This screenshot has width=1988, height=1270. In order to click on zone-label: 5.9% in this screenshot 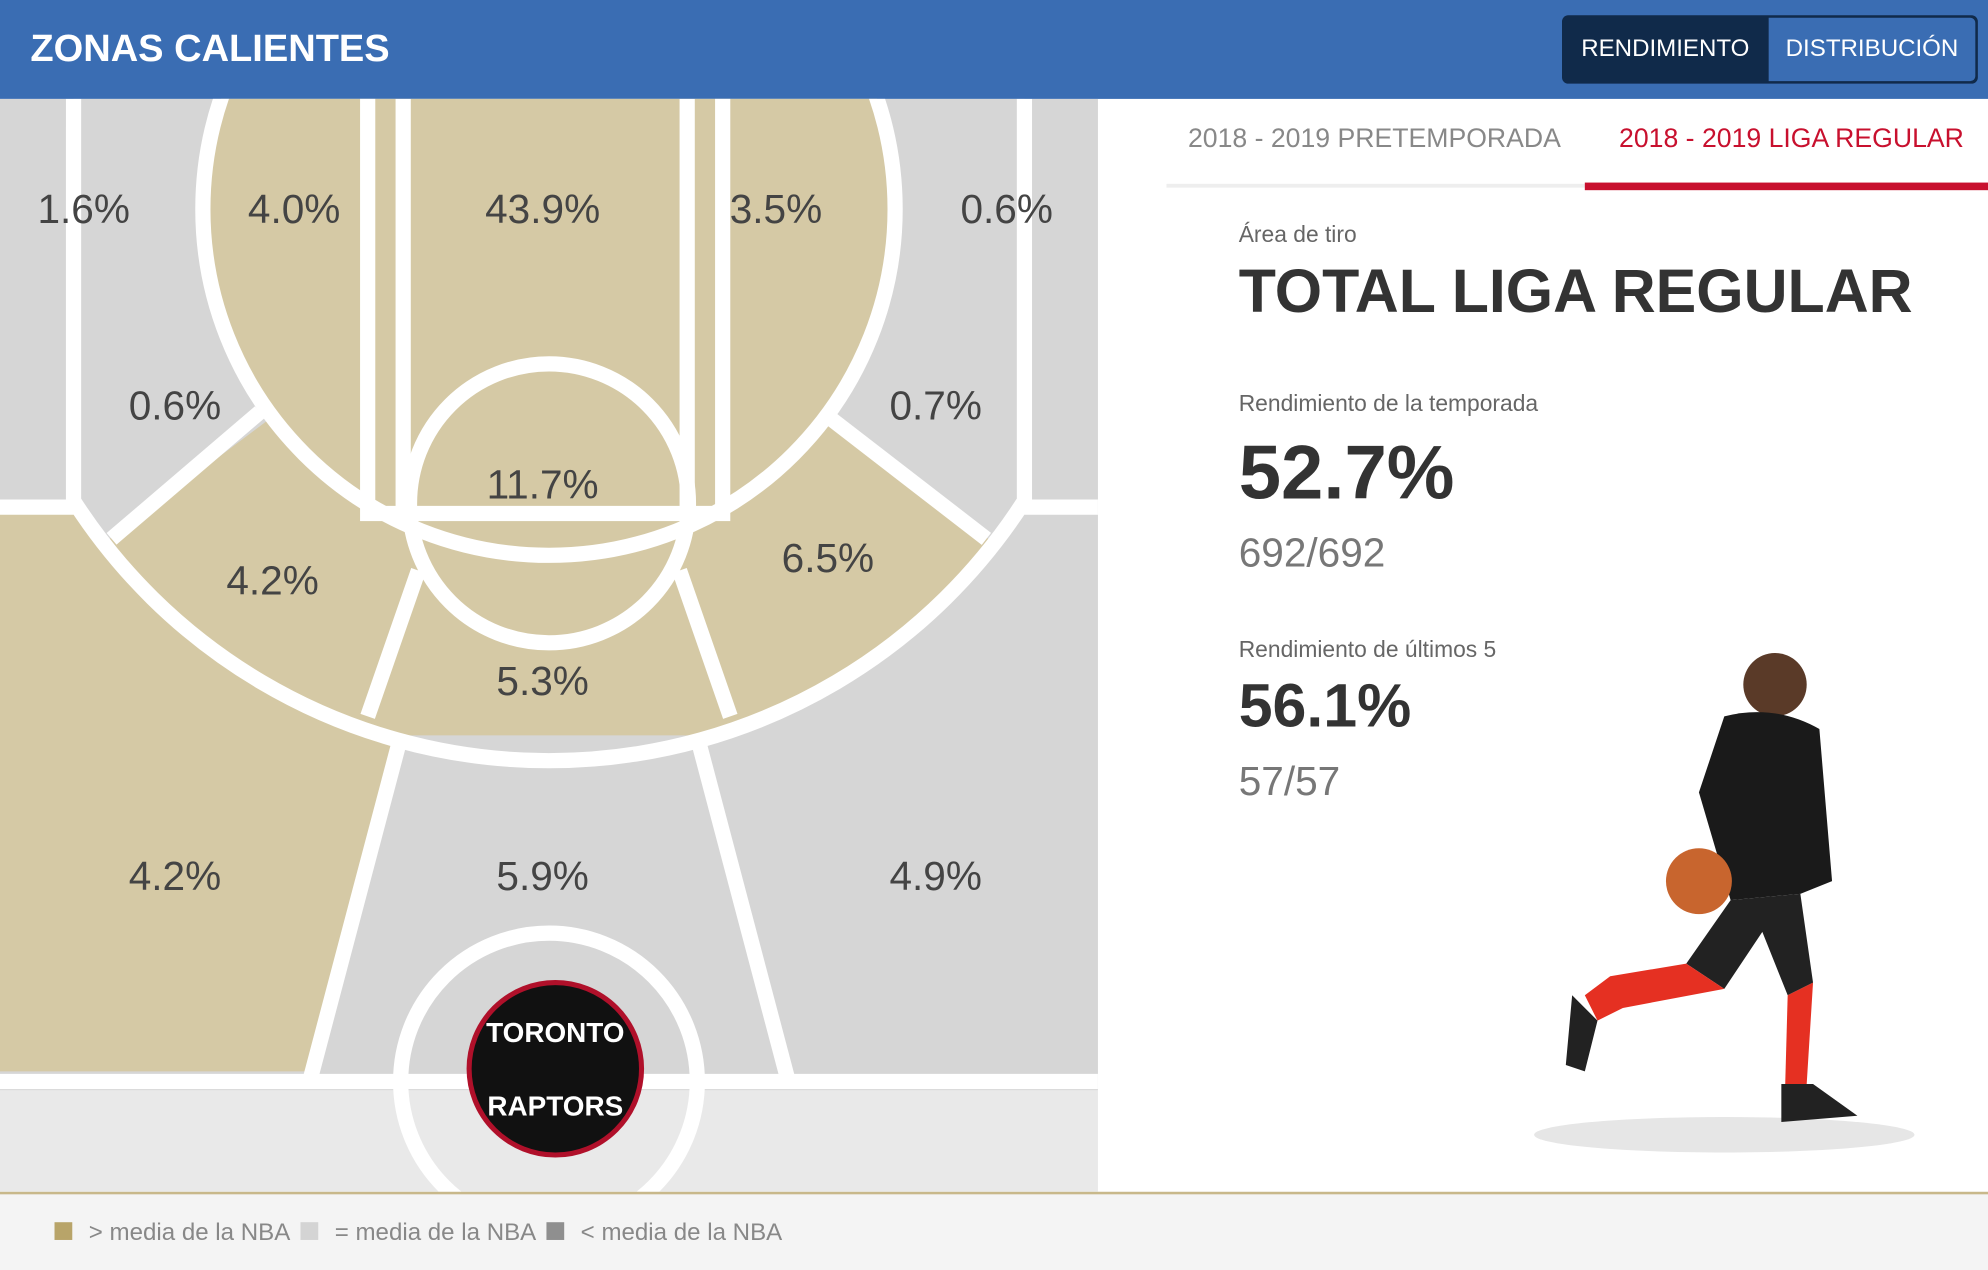, I will do `click(542, 876)`.